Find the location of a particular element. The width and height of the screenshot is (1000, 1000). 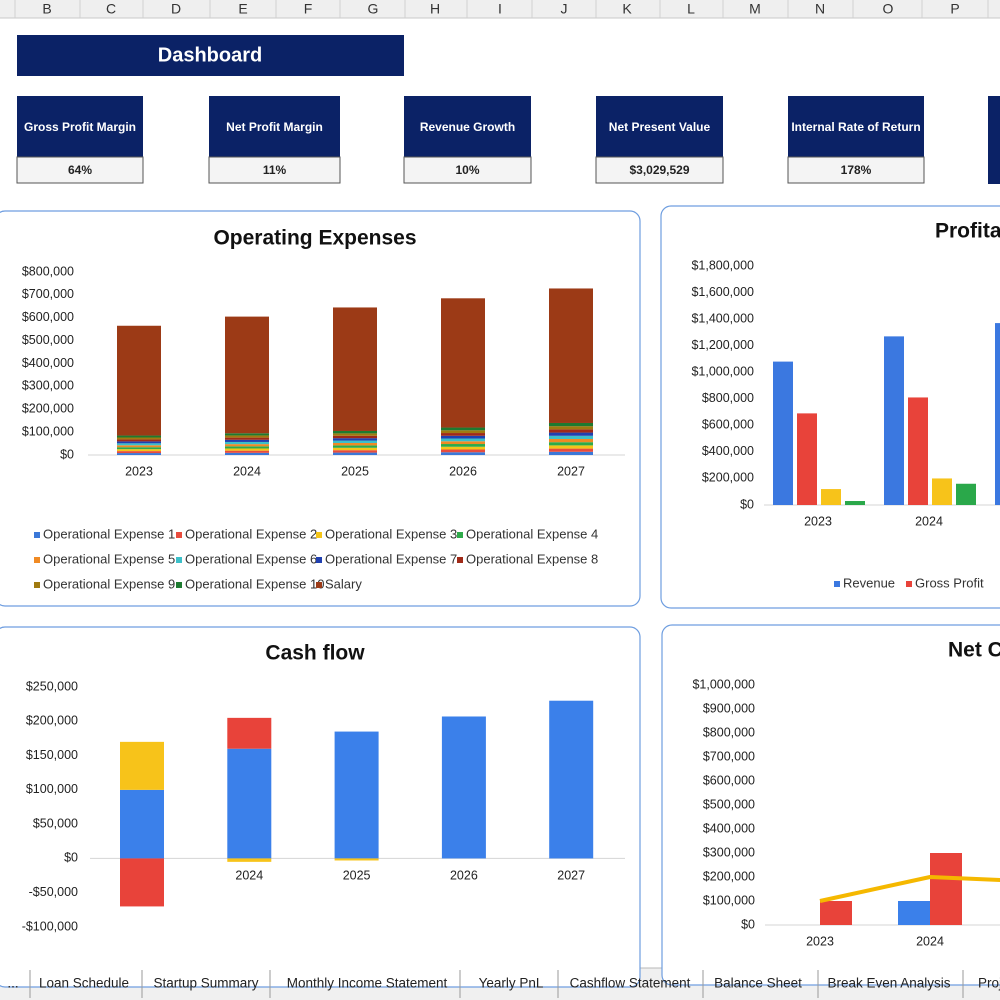

sheet-tab: Break Even Analysis is located at coordinates (888, 983).